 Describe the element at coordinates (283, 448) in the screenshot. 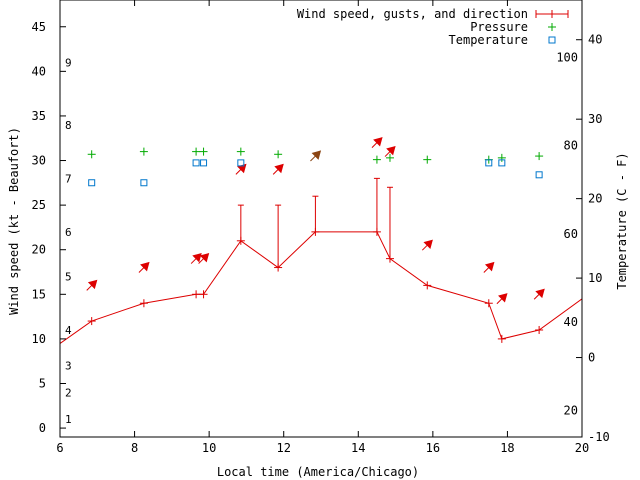

I see `x-tick-label: 12` at that location.